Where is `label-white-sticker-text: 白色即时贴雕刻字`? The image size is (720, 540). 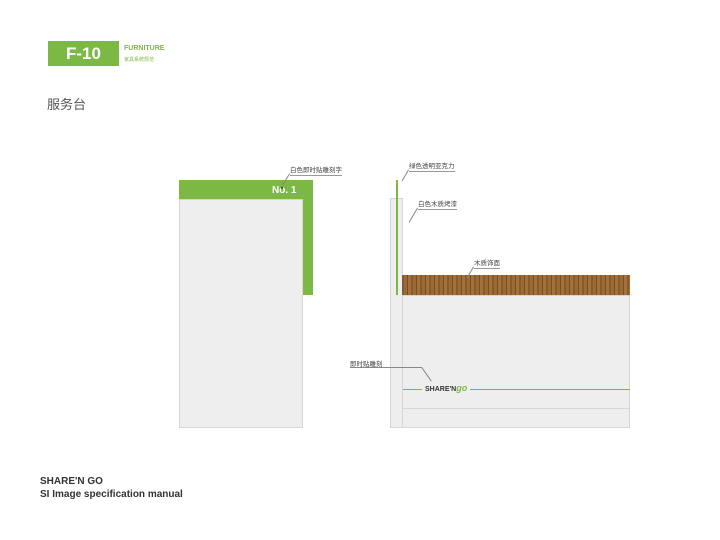 label-white-sticker-text: 白色即时贴雕刻字 is located at coordinates (316, 171).